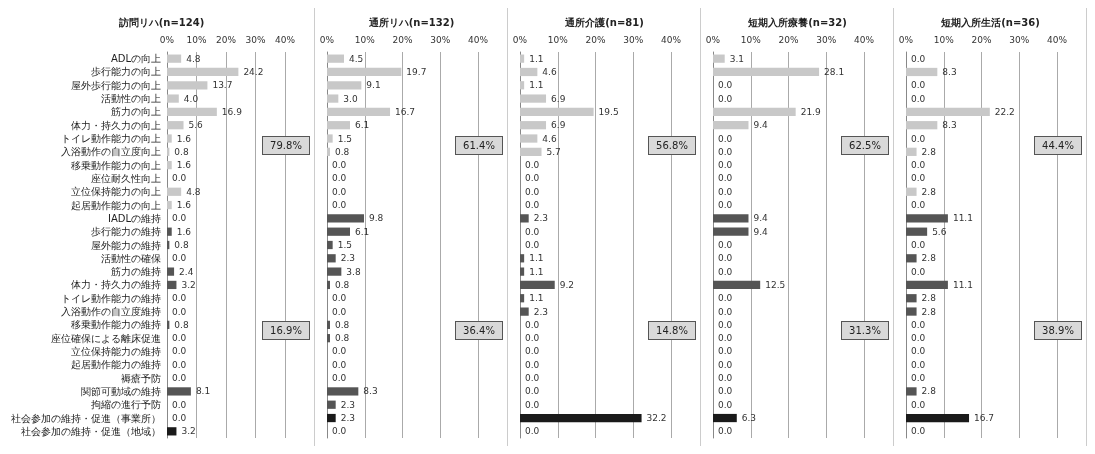 The height and width of the screenshot is (454, 1095). I want to click on data-label: 13.7, so click(222, 85).